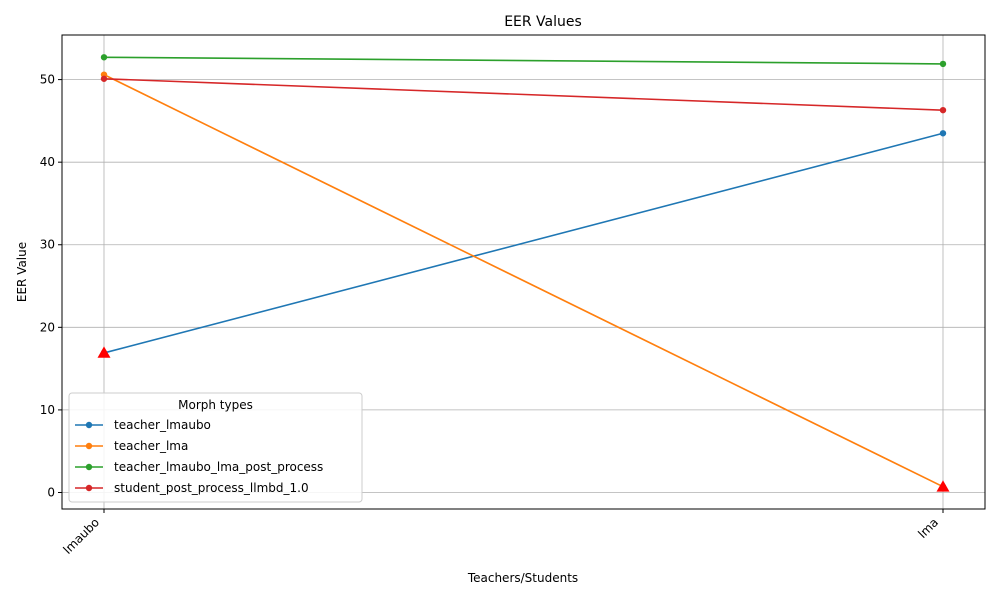  I want to click on legend-entry: teacher_lma, so click(131, 446).